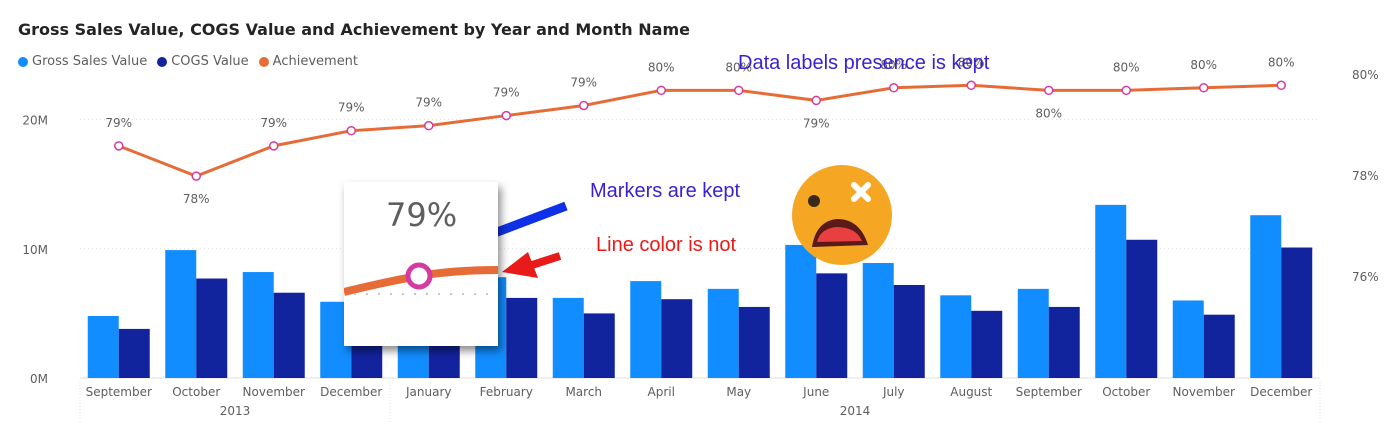  What do you see at coordinates (842, 215) in the screenshot?
I see `dizzy-face-icon` at bounding box center [842, 215].